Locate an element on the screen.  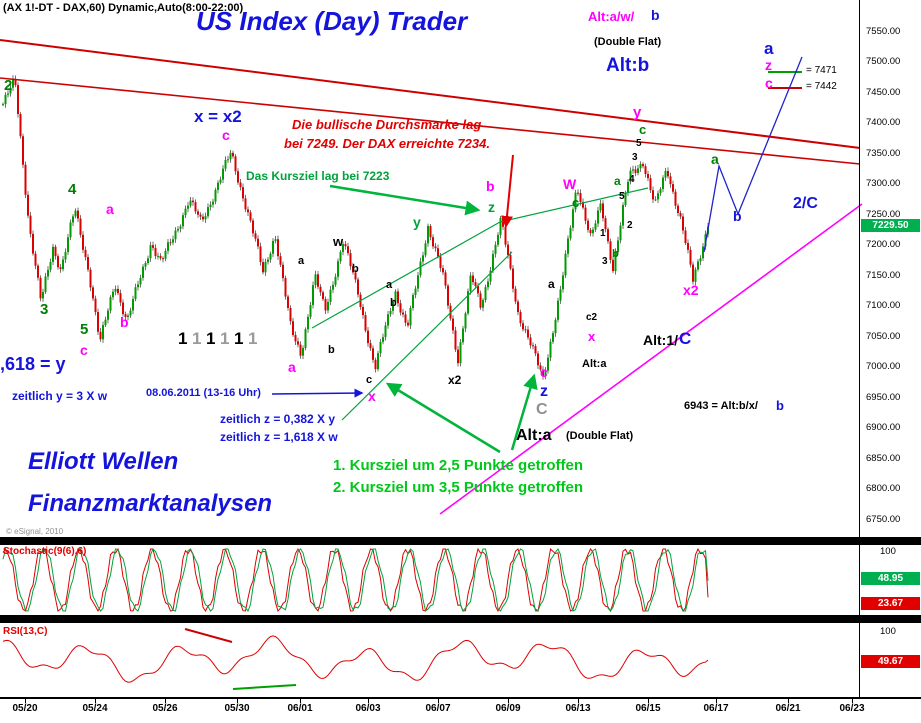
indicator-axes is located at coordinates (890, 621).